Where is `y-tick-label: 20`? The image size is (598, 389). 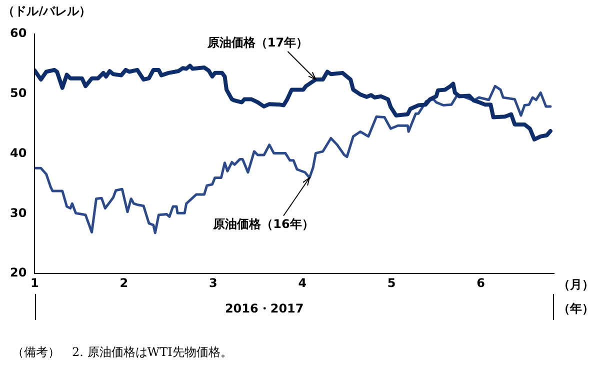
y-tick-label: 20 is located at coordinates (18, 273).